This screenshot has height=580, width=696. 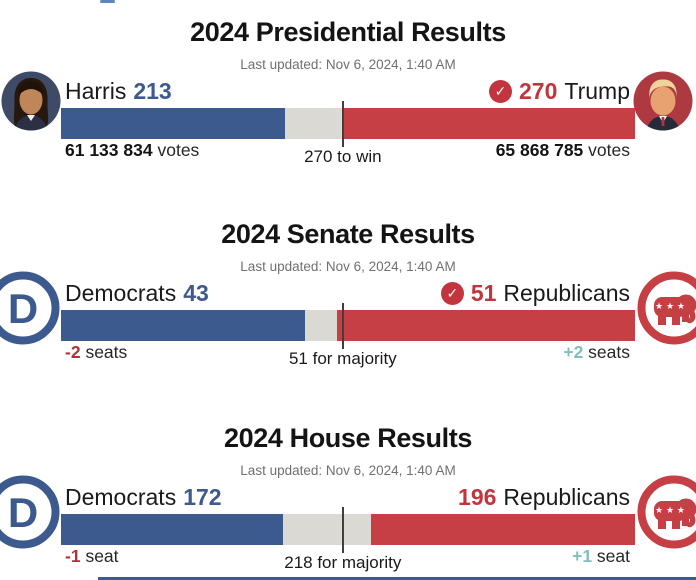 I want to click on rep-seat-change-stat: +1 seat, so click(x=601, y=556).